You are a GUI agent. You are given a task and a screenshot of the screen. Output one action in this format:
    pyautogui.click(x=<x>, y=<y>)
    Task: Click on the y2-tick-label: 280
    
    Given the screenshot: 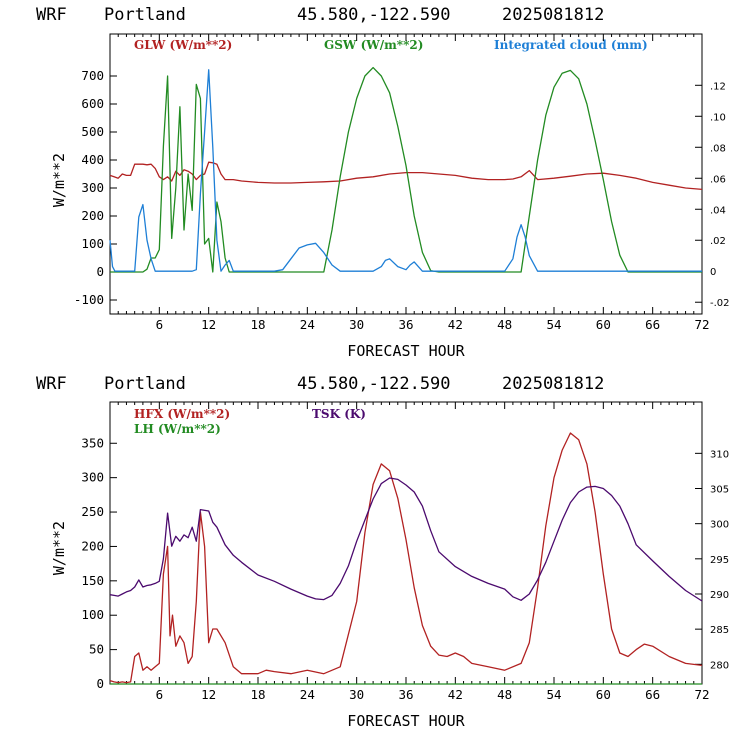 What is the action you would take?
    pyautogui.click(x=719, y=665)
    